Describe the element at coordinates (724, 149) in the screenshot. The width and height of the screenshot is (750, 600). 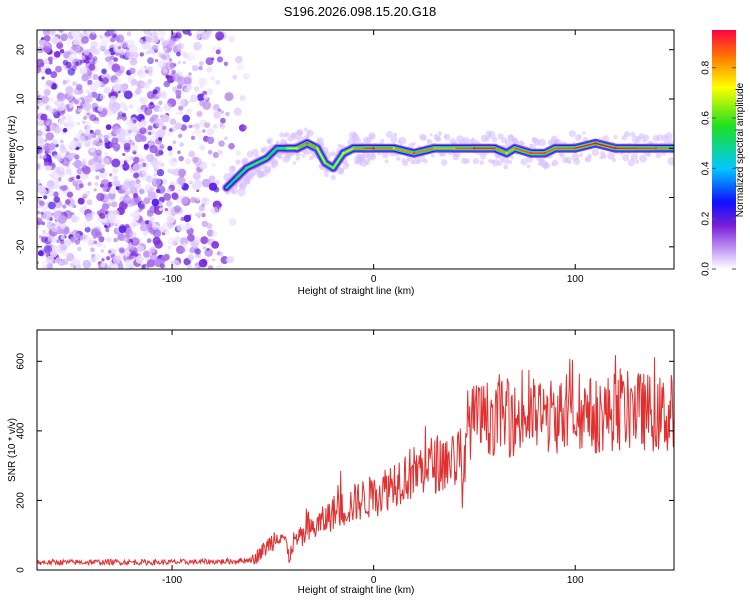
I see `colorbar-gradient` at that location.